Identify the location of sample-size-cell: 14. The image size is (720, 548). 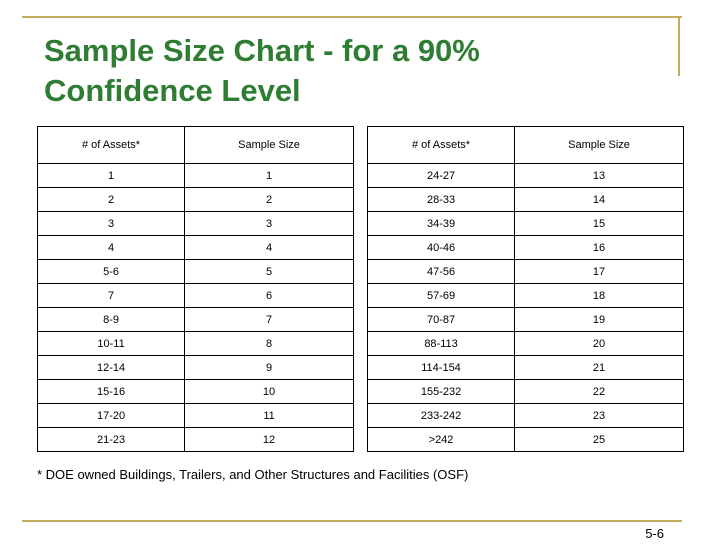
(599, 199).